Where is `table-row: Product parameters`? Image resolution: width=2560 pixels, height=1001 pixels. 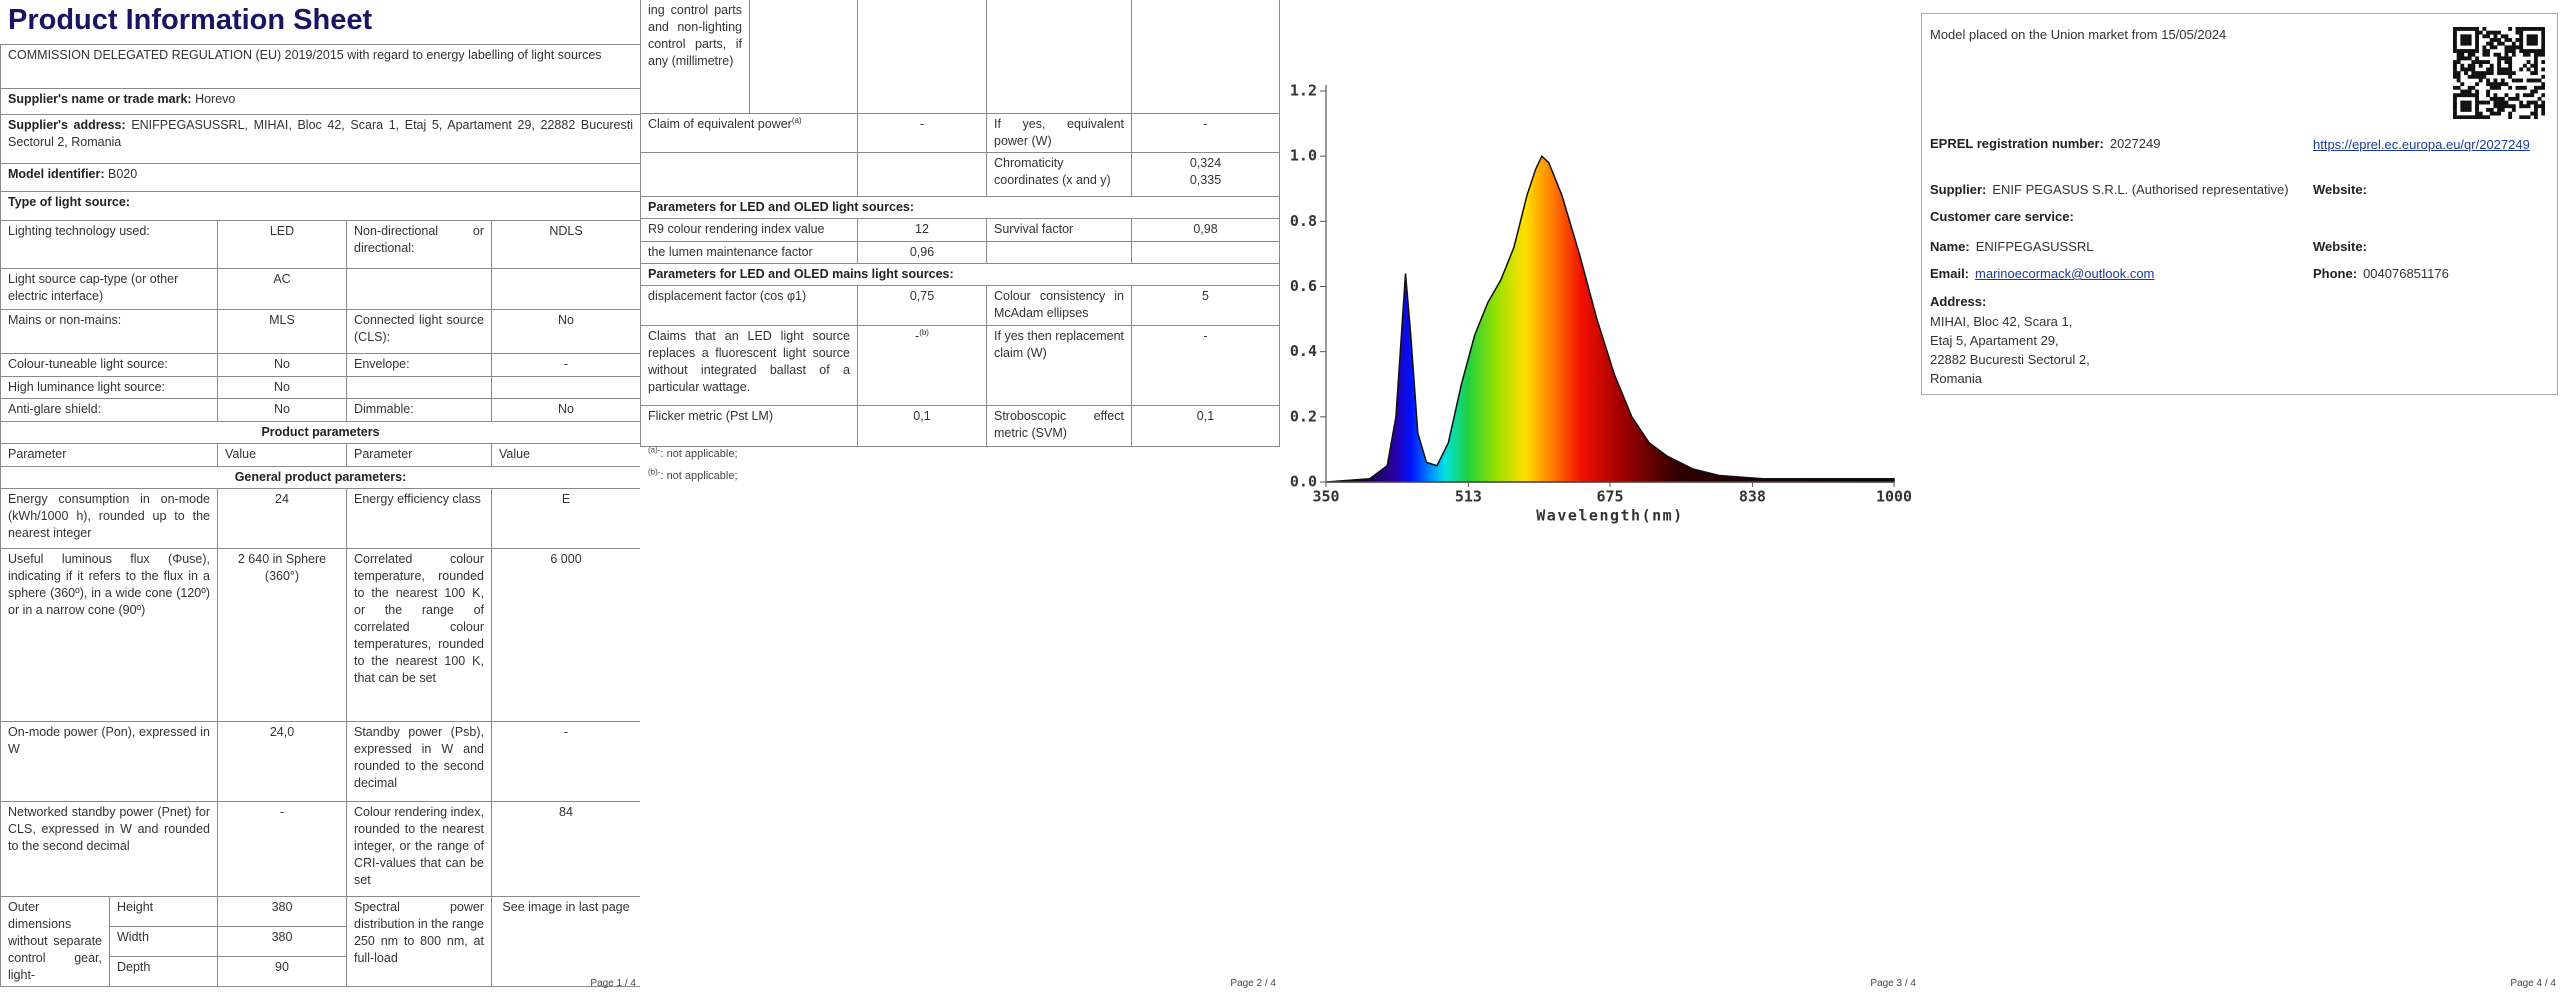
table-row: Product parameters is located at coordinates (320, 432).